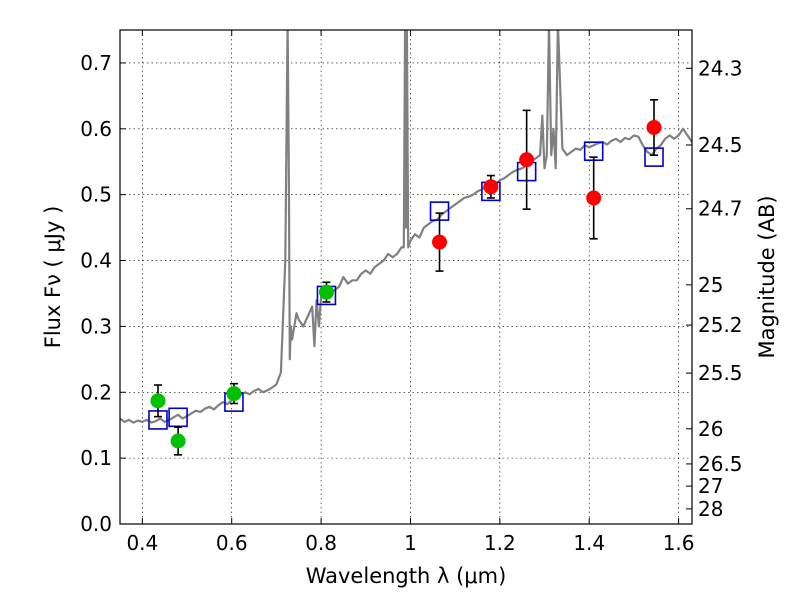  Describe the element at coordinates (406, 576) in the screenshot. I see `x-axis-label: Wavelength λ (μm)` at that location.